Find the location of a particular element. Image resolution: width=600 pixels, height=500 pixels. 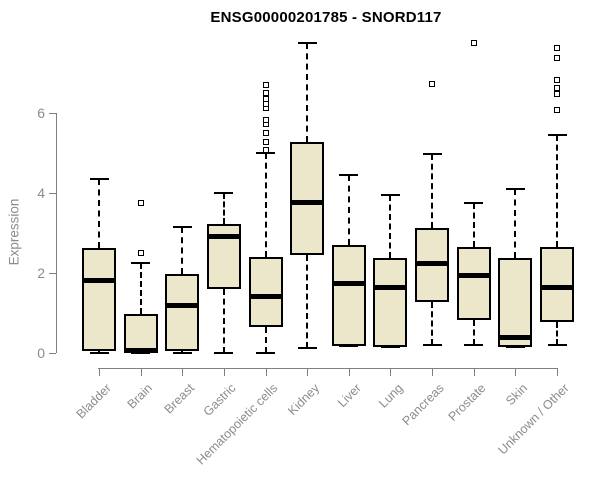

y-tick-label: 4 is located at coordinates (41, 193).